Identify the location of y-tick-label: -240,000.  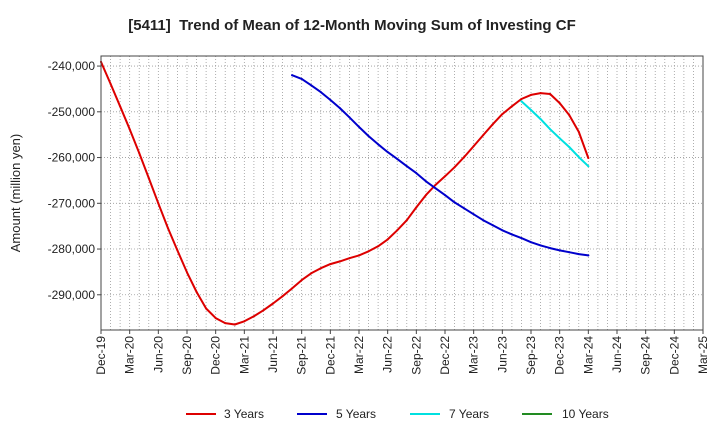
(72, 66).